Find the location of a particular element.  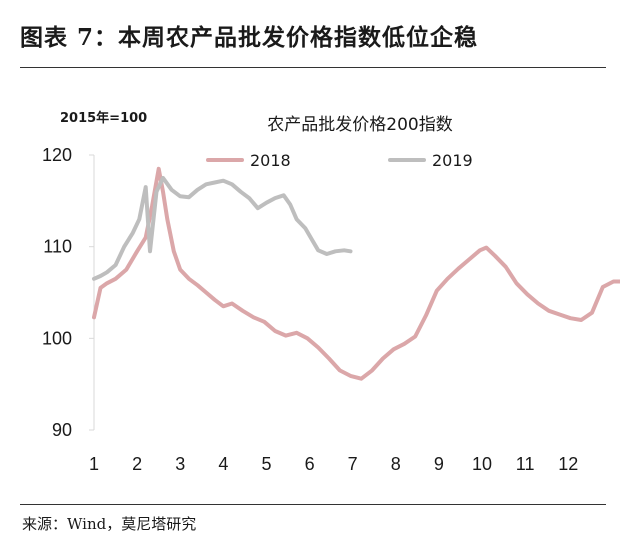

legend: 2018 2019 is located at coordinates (339, 160).